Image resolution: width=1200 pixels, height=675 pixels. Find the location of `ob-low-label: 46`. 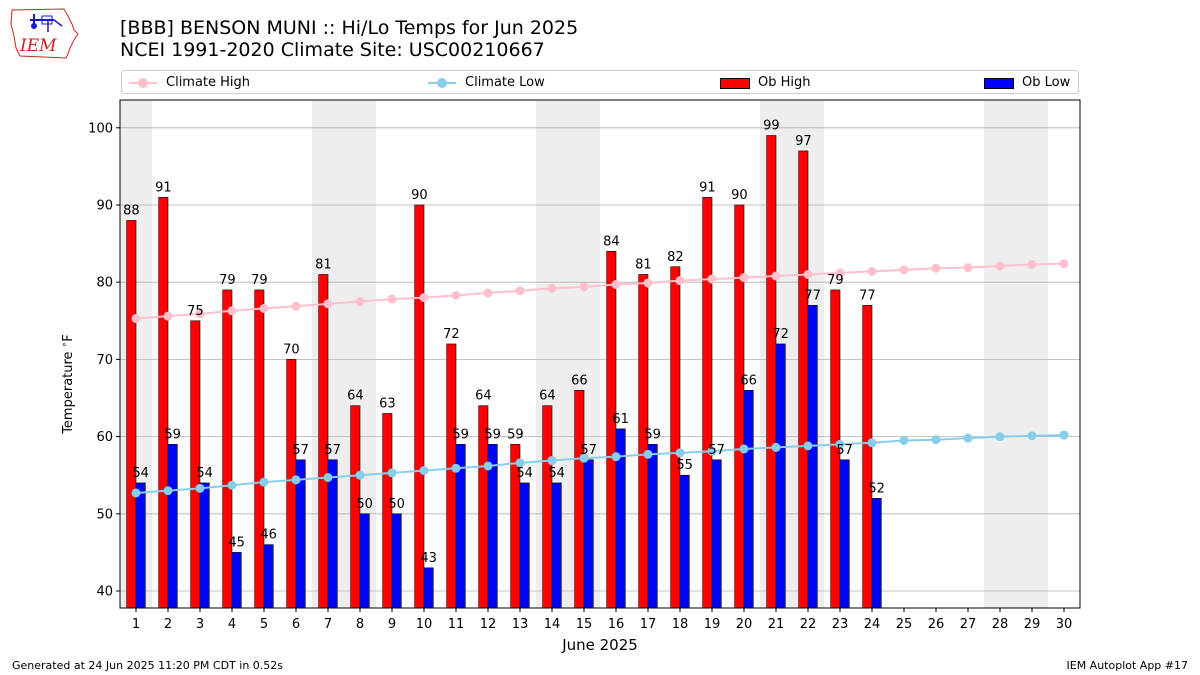

ob-low-label: 46 is located at coordinates (268, 535).